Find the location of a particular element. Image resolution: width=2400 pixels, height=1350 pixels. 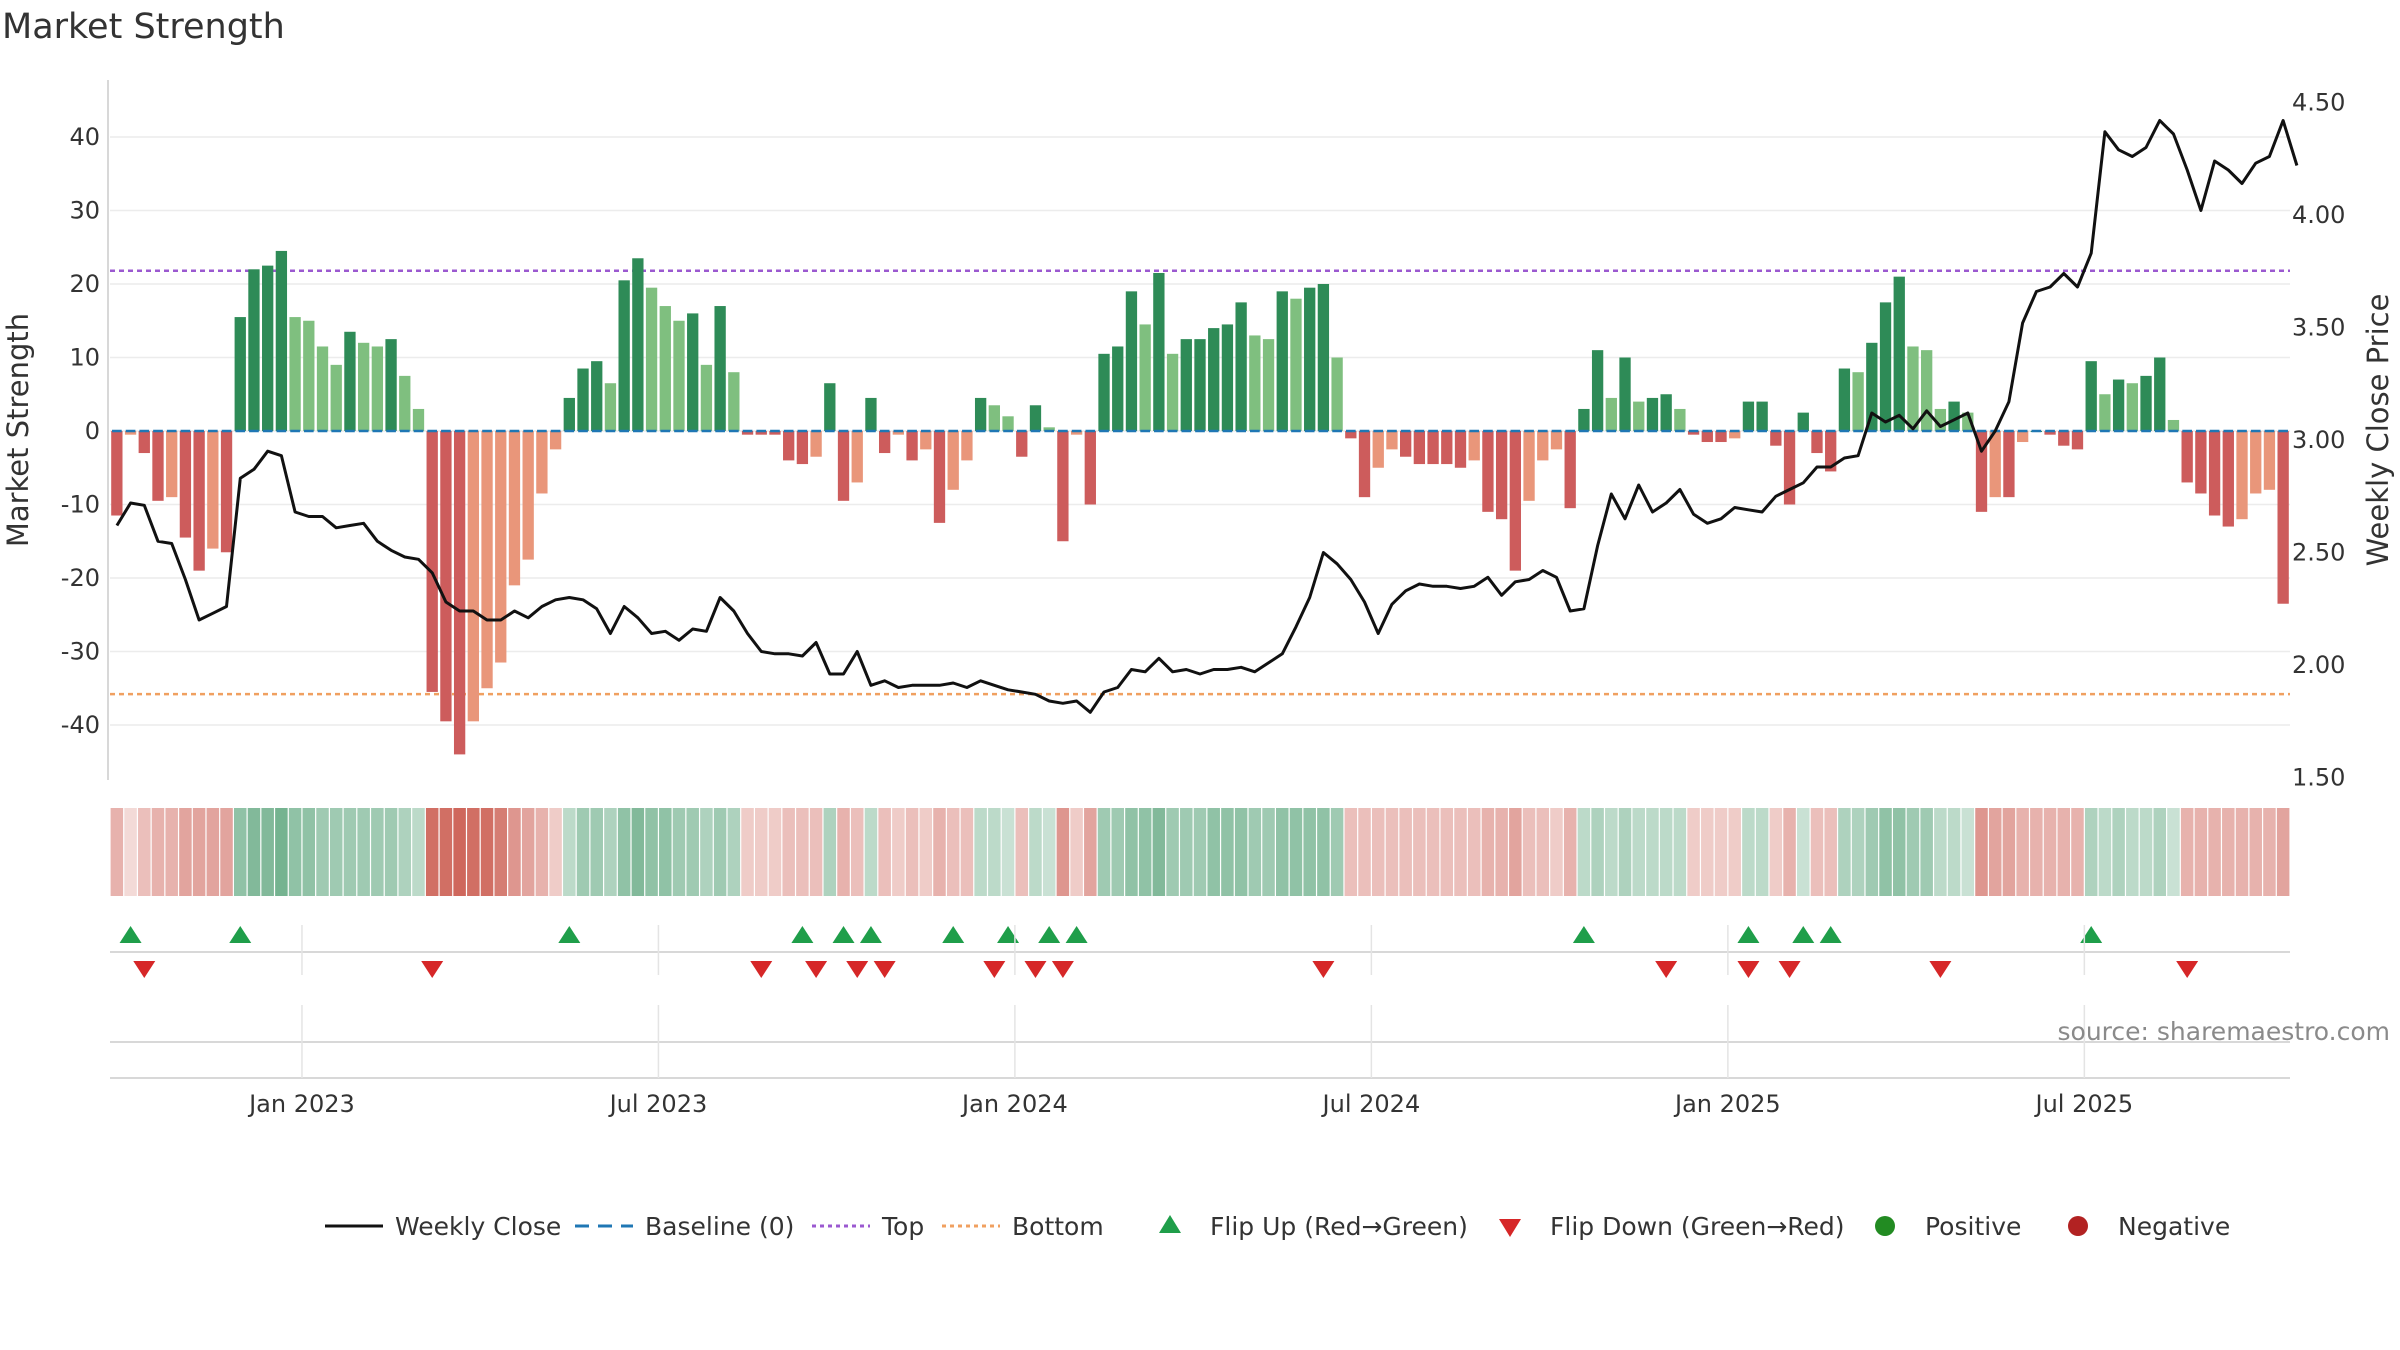

legend-label: Top is located at coordinates (902, 1226).